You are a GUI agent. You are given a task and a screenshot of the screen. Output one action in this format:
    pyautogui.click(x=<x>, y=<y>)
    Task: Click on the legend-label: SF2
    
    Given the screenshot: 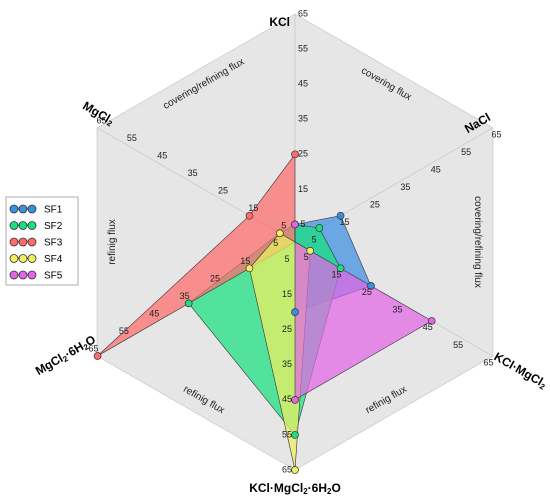 What is the action you would take?
    pyautogui.click(x=53, y=226)
    